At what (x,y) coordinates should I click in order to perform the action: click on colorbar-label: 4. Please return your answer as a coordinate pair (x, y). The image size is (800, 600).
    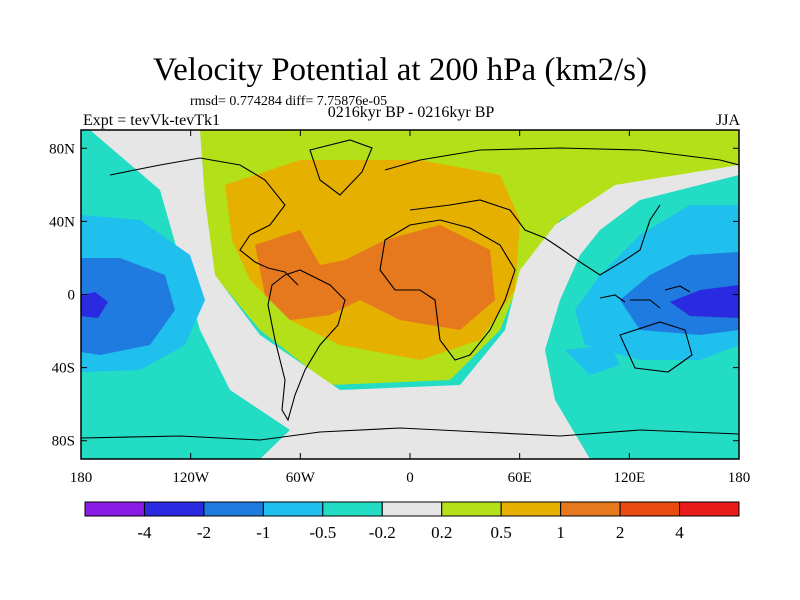
    Looking at the image, I should click on (679, 532).